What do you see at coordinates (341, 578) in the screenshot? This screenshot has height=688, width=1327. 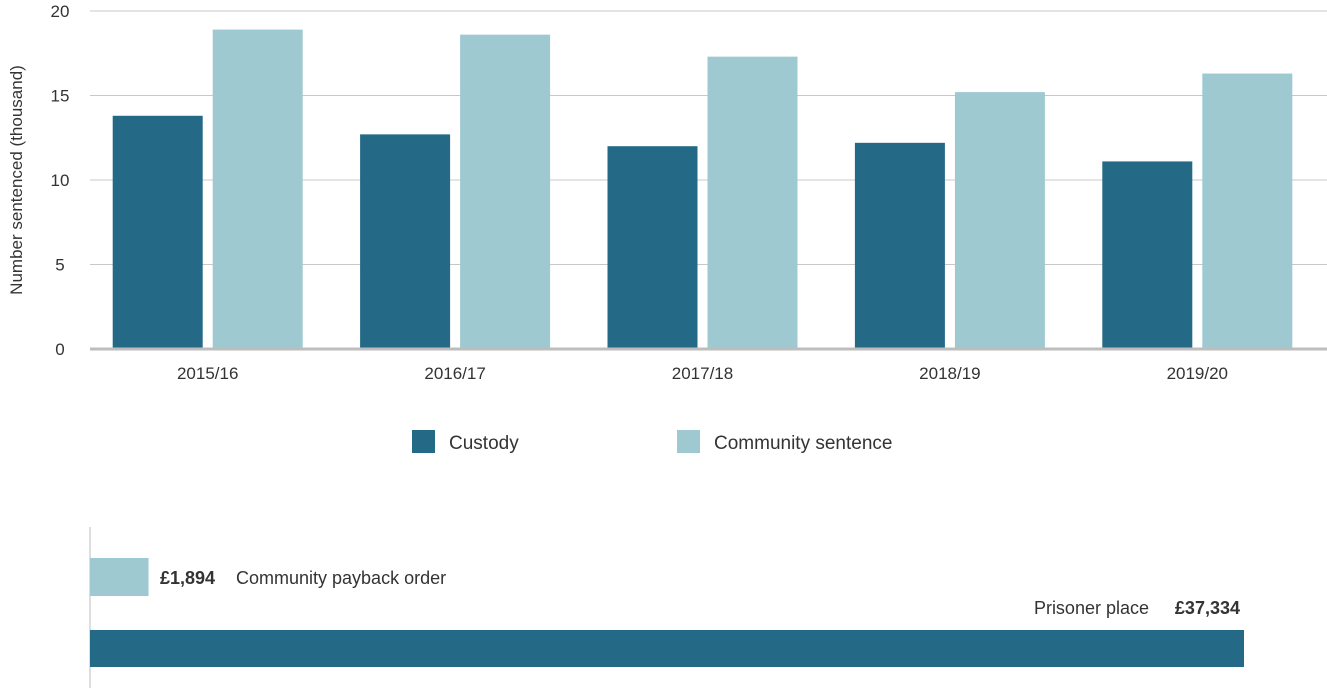 I see `cost-label-community-payback: Community payback order` at bounding box center [341, 578].